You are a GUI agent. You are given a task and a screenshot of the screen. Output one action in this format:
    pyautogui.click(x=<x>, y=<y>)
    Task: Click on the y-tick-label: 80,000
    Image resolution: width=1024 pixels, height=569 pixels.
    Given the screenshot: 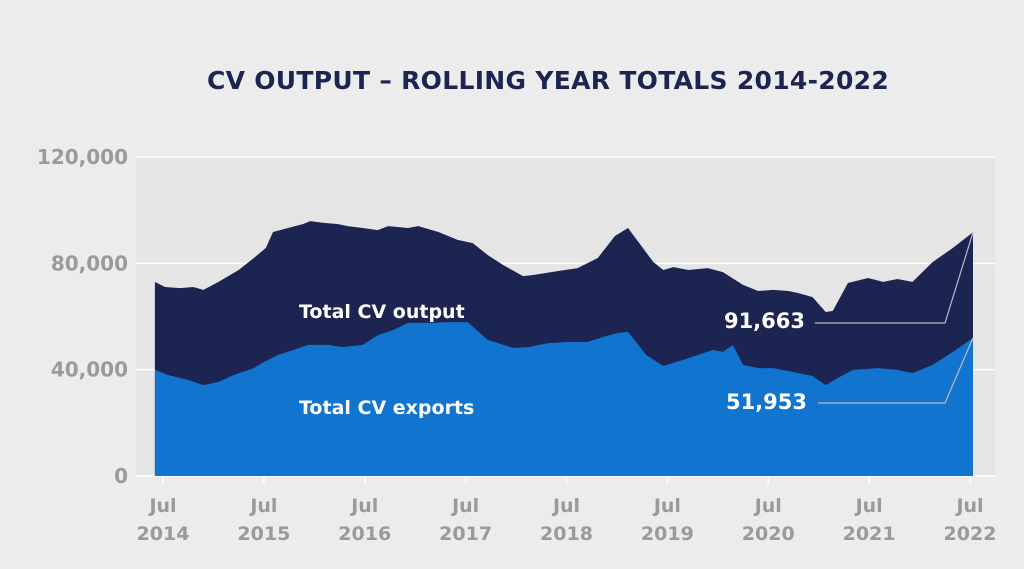 What is the action you would take?
    pyautogui.click(x=89, y=263)
    